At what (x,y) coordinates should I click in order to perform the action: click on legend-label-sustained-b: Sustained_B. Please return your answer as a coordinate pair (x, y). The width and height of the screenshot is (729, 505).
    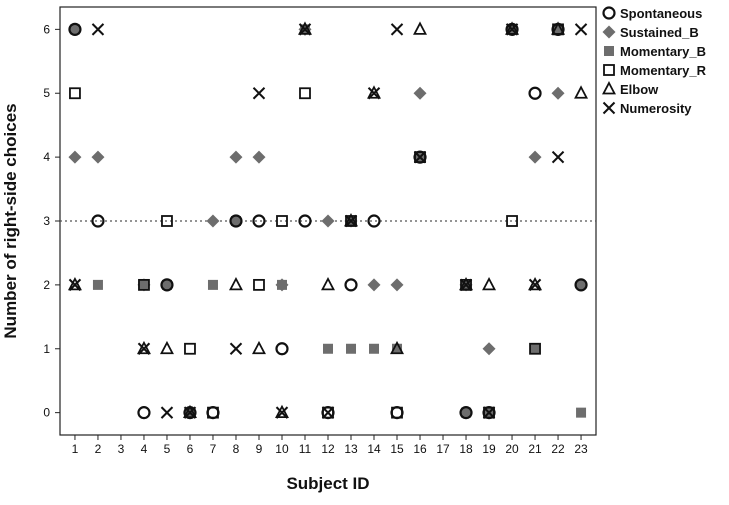
    Looking at the image, I should click on (659, 32).